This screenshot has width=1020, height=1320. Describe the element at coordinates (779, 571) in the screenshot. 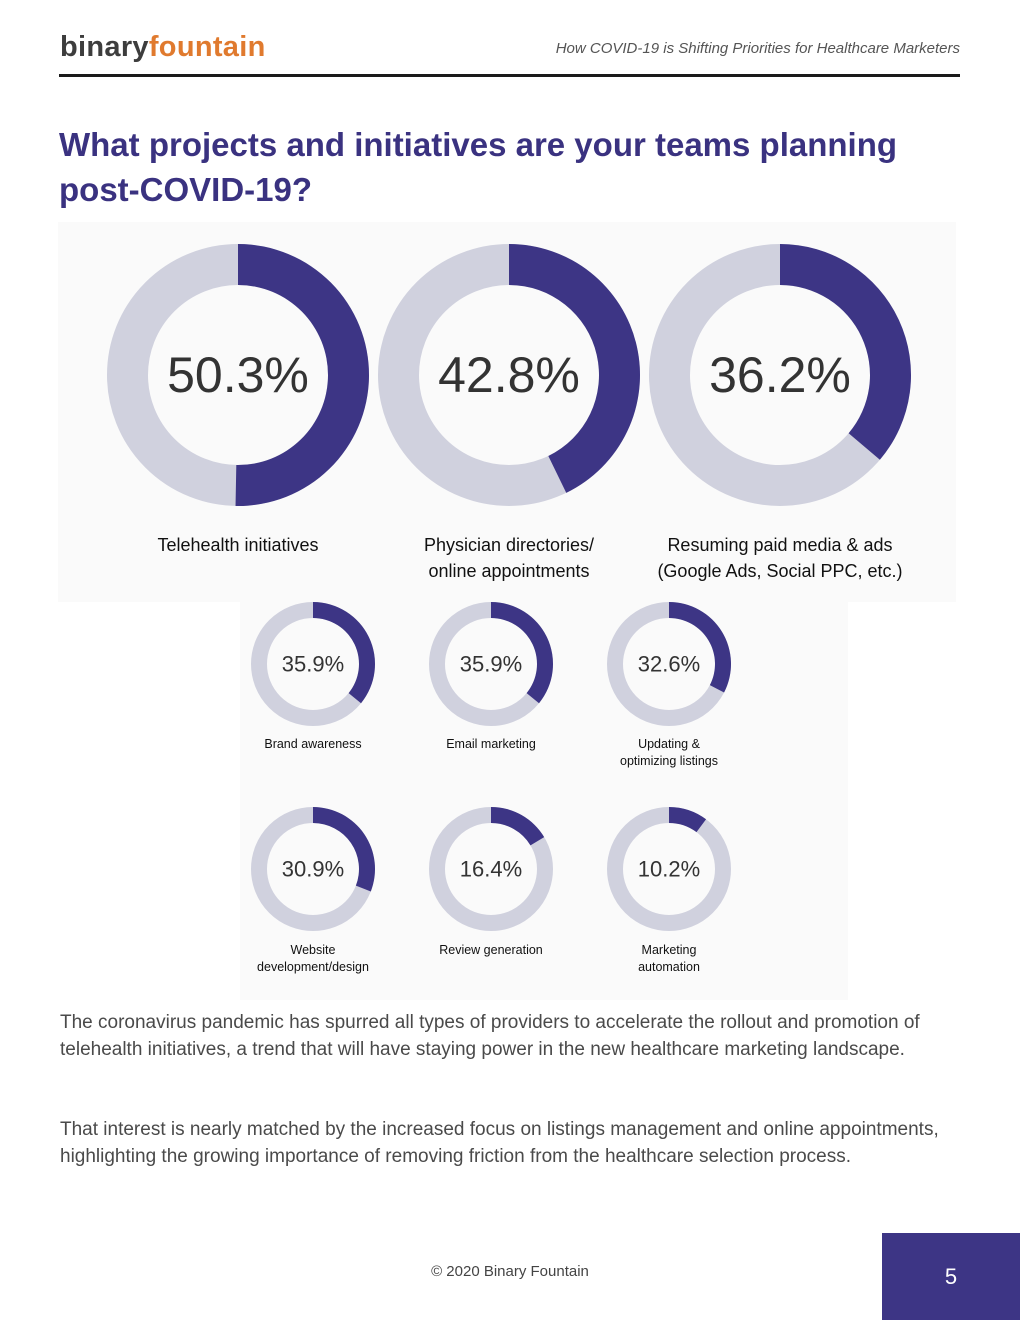

I see `donut-category-label: (Google Ads, Social PPC, etc.)` at that location.